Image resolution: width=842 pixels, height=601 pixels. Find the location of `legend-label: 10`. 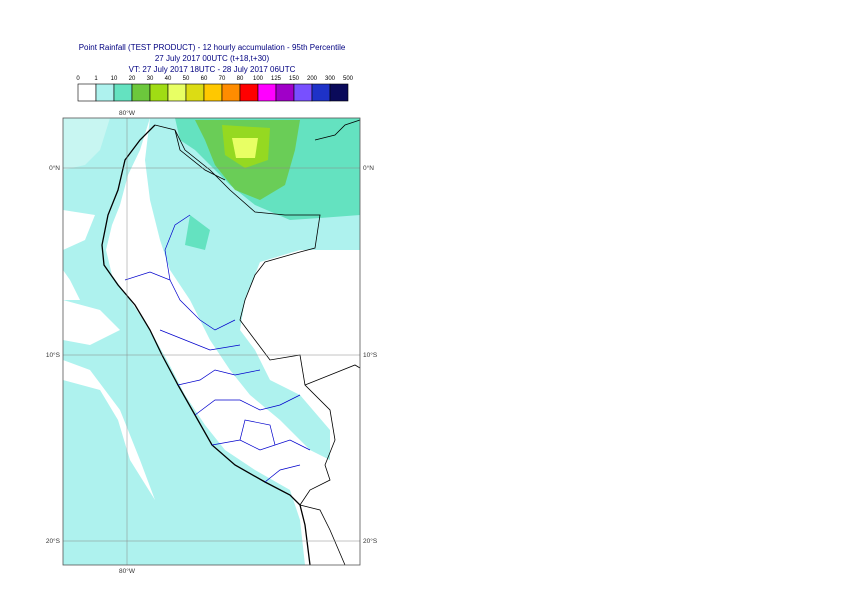

legend-label: 10 is located at coordinates (114, 79).